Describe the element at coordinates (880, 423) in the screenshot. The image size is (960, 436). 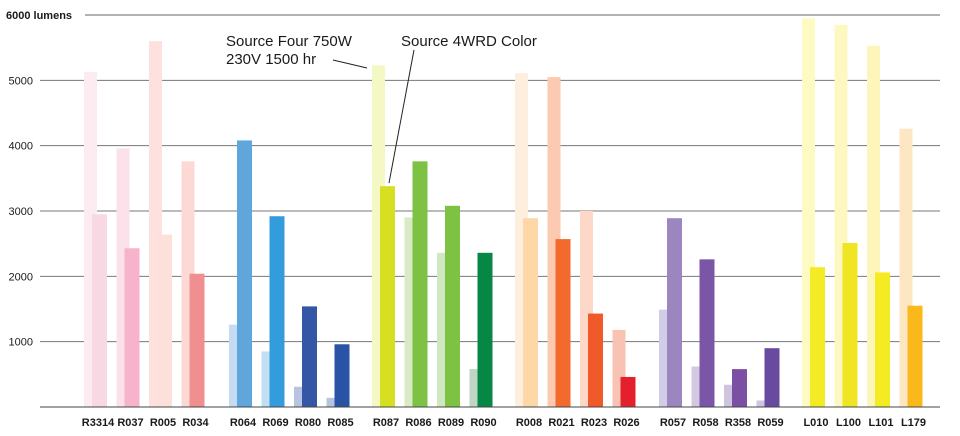
I see `x-label-l101: L101` at that location.